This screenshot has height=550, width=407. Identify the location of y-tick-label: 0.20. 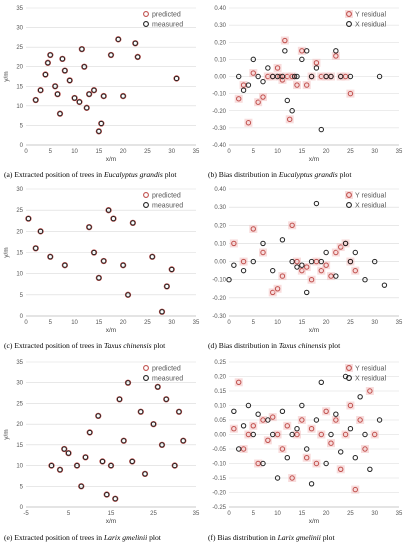
(220, 226).